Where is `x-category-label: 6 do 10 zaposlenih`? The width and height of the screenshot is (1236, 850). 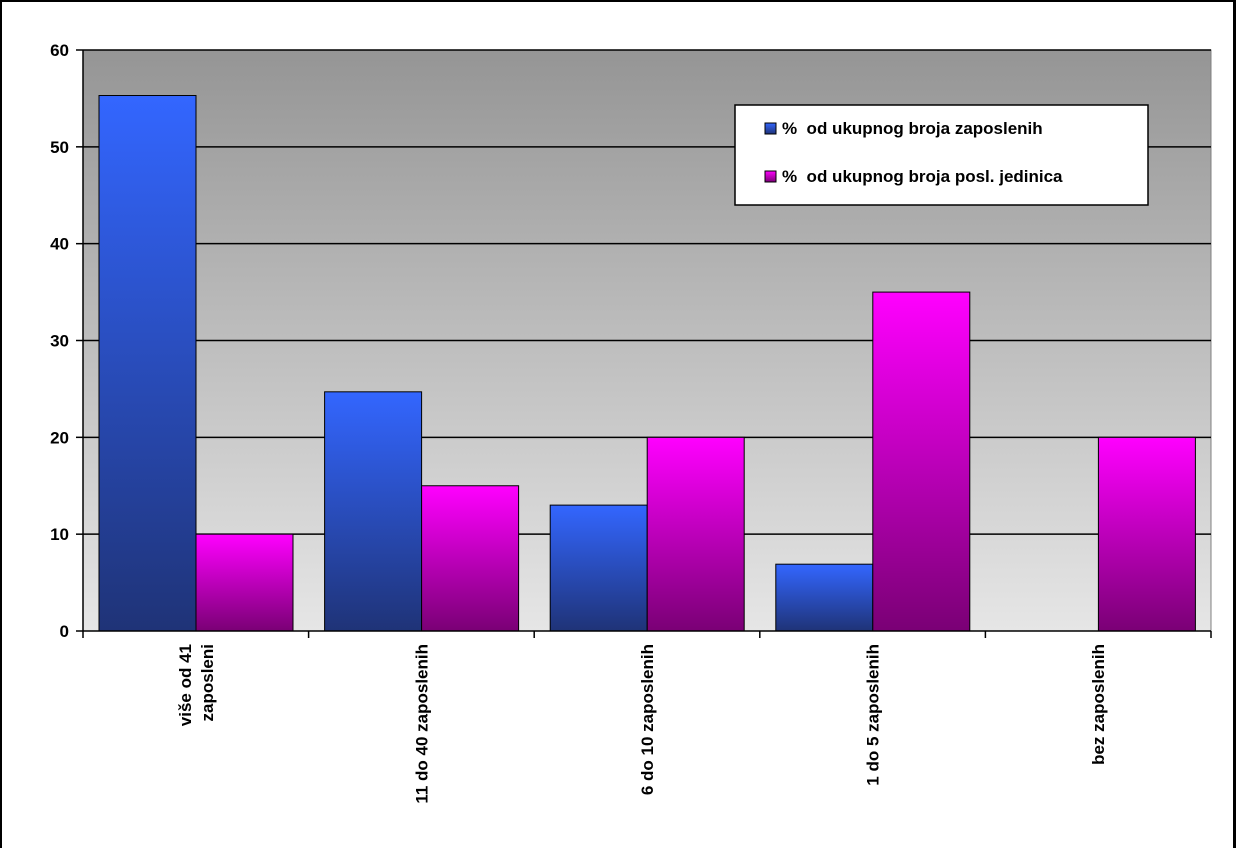 x-category-label: 6 do 10 zaposlenih is located at coordinates (647, 719).